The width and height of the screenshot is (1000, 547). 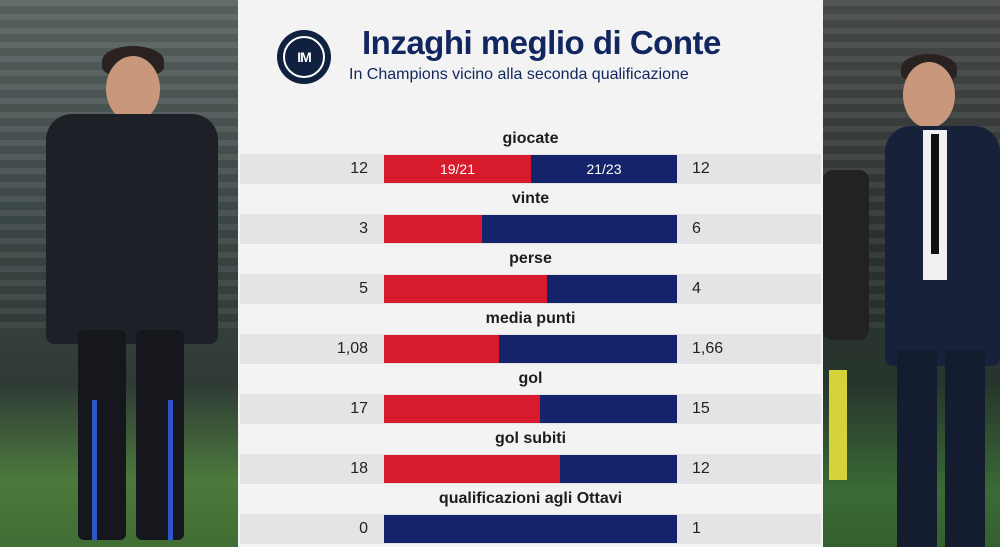 What do you see at coordinates (359, 468) in the screenshot?
I see `stat-value-left: 18` at bounding box center [359, 468].